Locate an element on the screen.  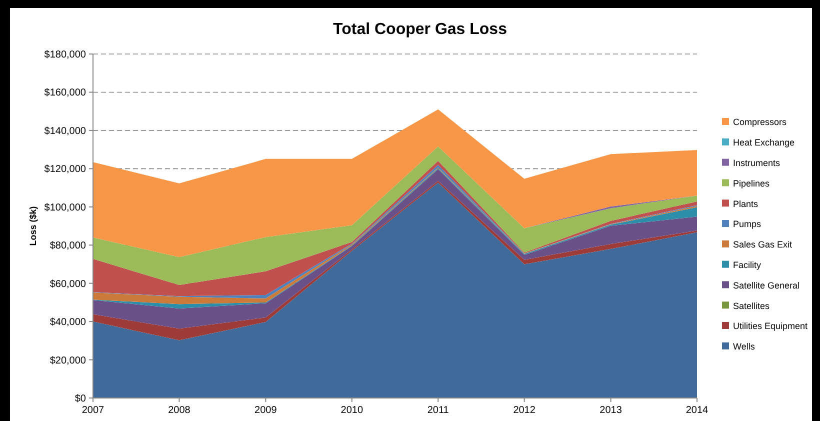
y-tick-label: $140,000 is located at coordinates (65, 131).